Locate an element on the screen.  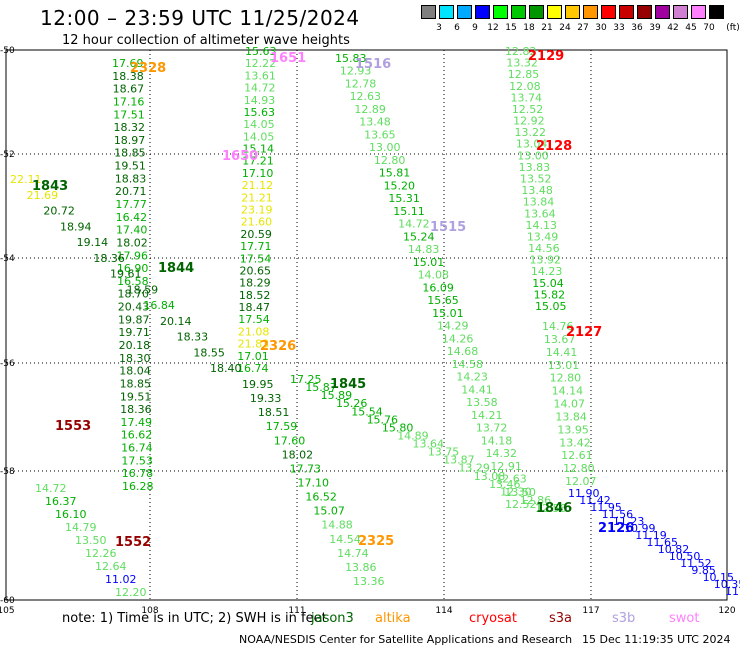
wave-height-reading: 15.26 is located at coordinates (352, 403).